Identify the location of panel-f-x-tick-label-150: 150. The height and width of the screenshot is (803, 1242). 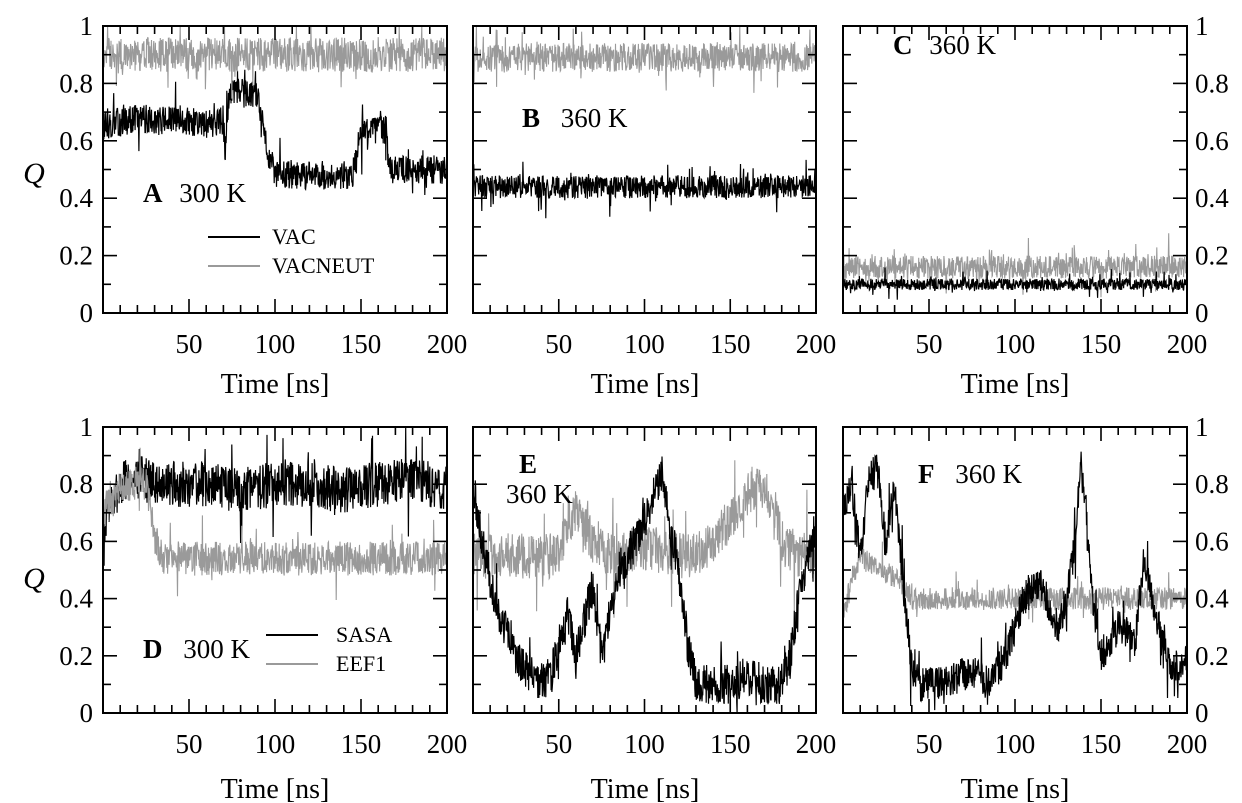
(1101, 744).